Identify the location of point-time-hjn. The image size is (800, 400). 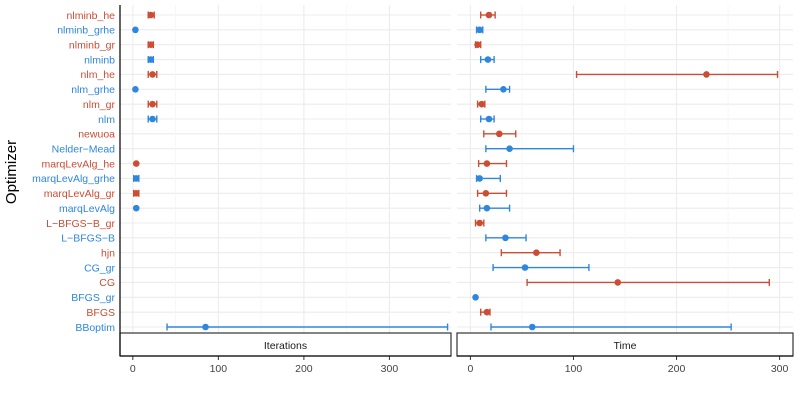
(536, 253).